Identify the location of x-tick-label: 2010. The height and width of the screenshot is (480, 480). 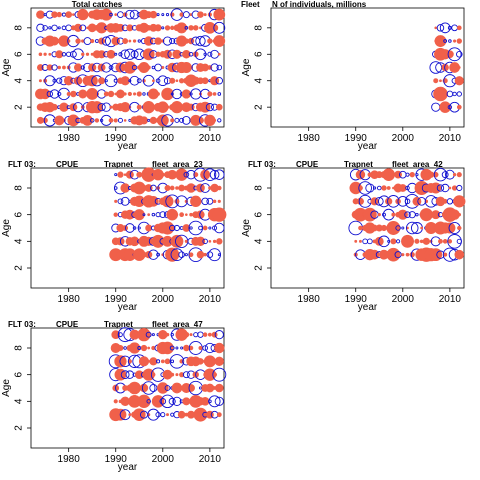
(450, 138).